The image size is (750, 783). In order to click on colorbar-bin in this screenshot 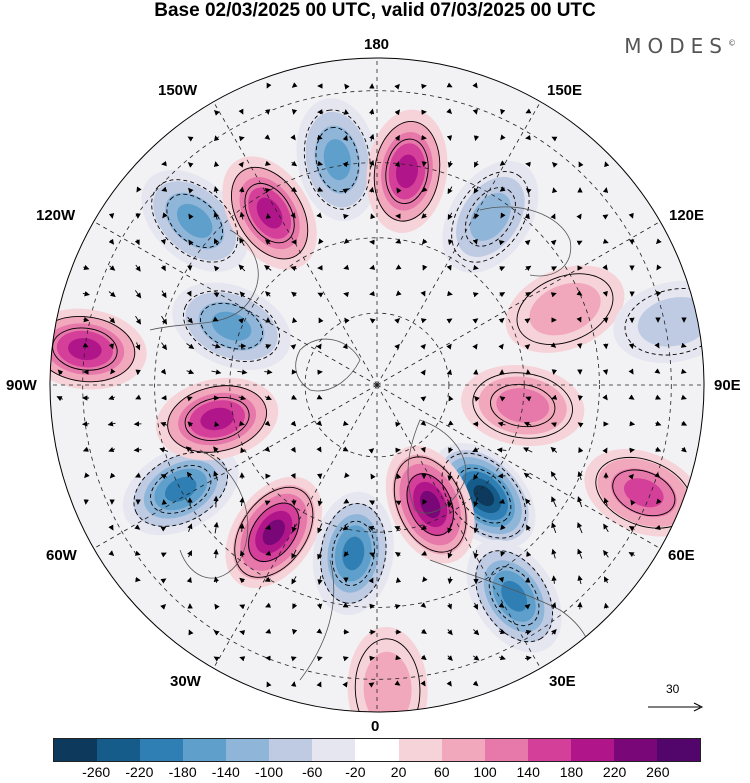, I will do `click(549, 750)`.